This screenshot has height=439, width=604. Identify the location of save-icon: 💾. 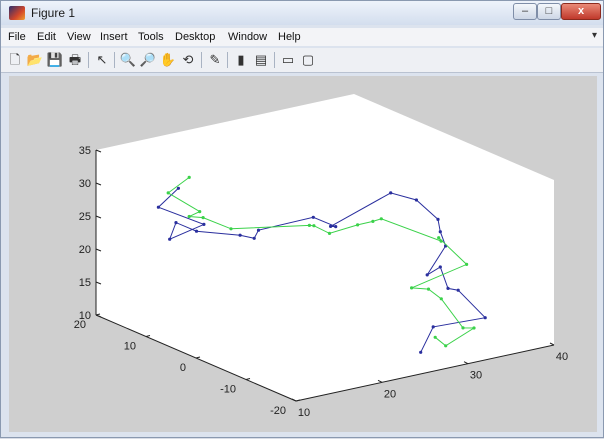
(55, 59).